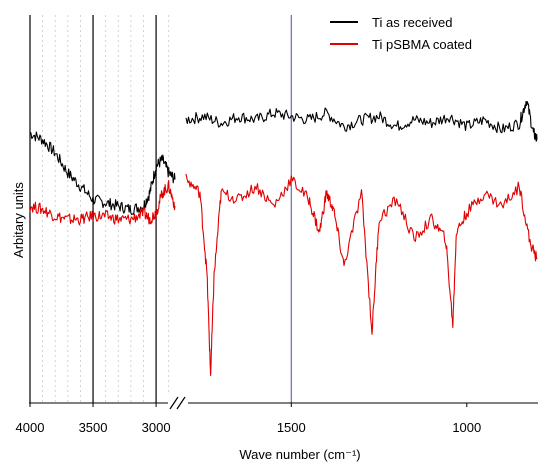 The image size is (550, 470). Describe the element at coordinates (178, 403) in the screenshot. I see `axis-break-mark` at that location.